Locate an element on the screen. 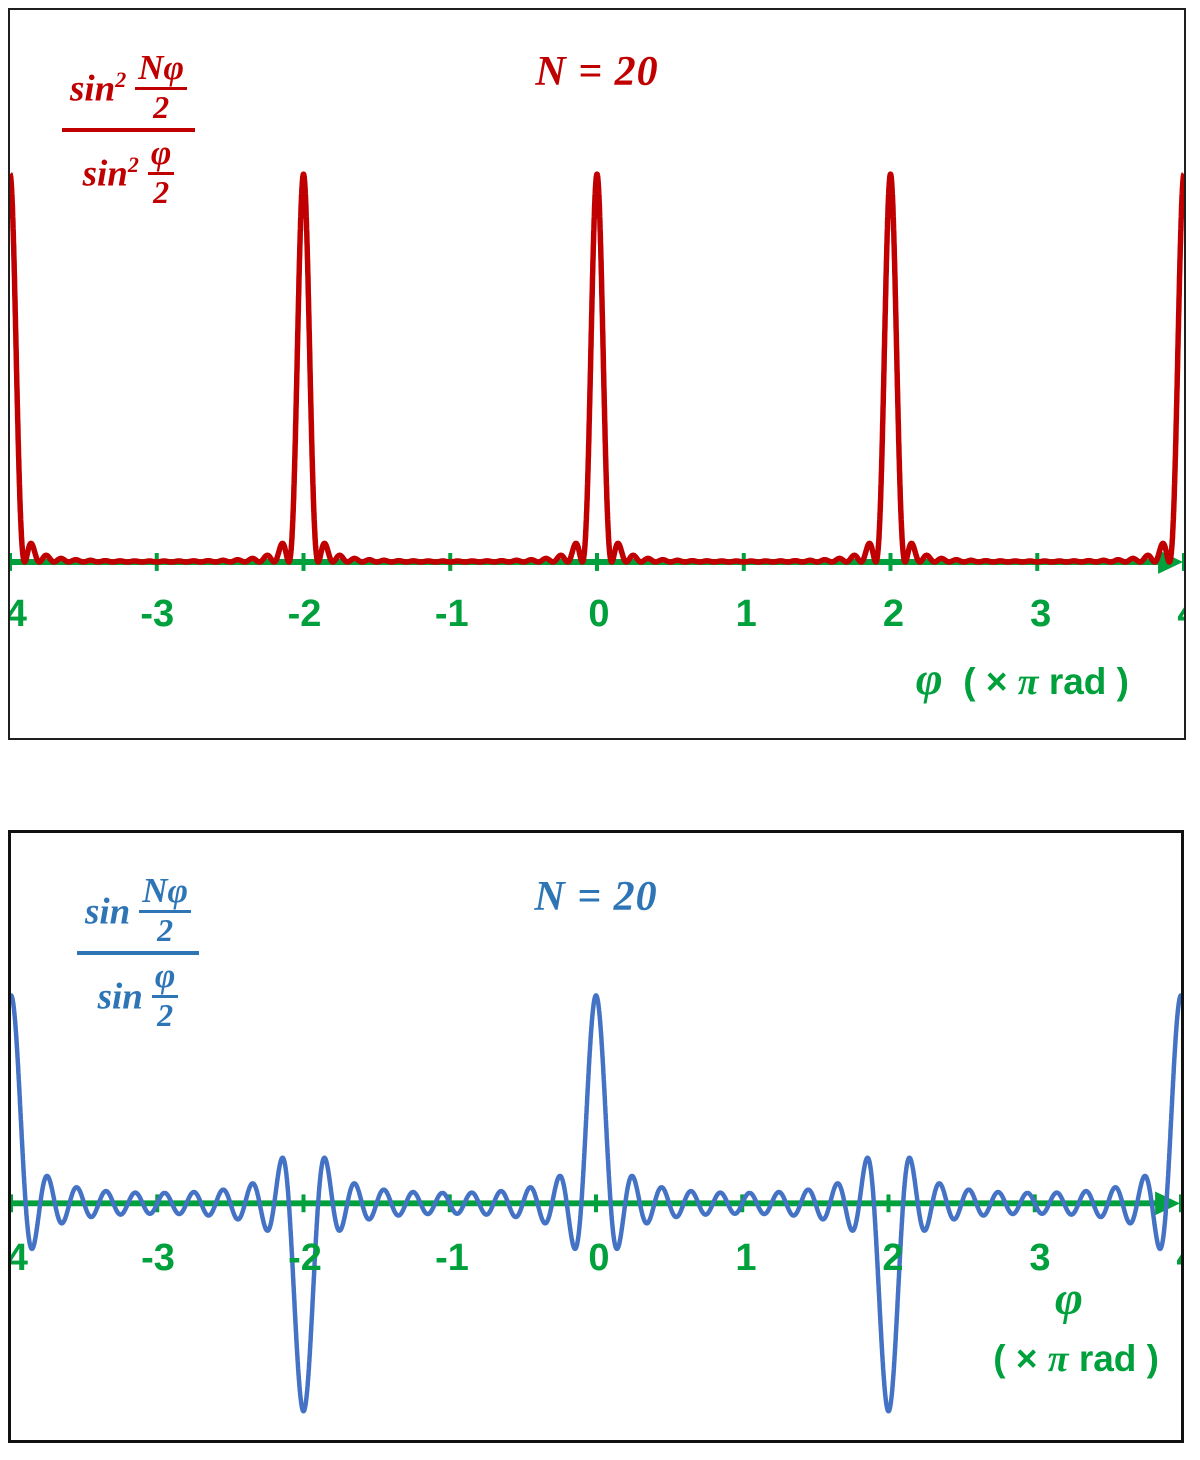  formula-denominator: sin2 φ 2 is located at coordinates (129, 172).